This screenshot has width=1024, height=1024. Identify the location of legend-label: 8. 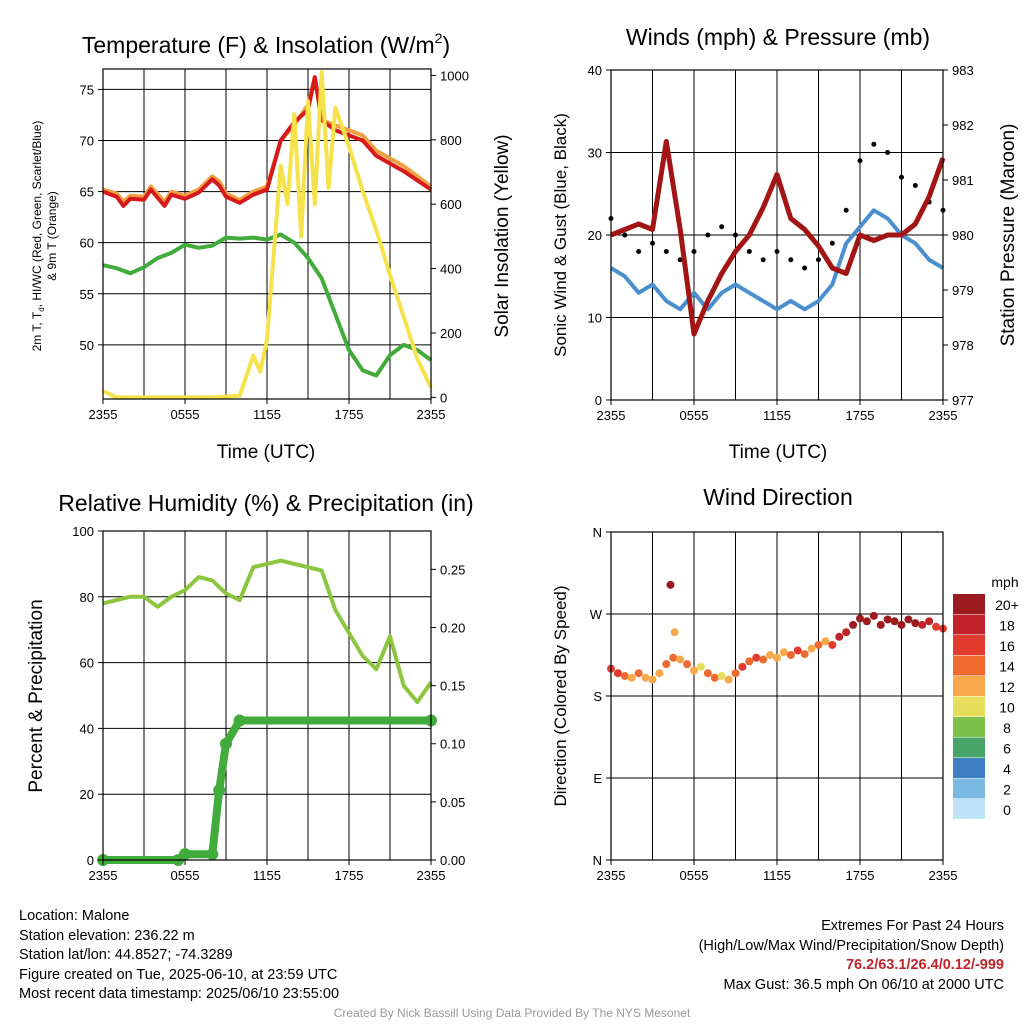
(1007, 728).